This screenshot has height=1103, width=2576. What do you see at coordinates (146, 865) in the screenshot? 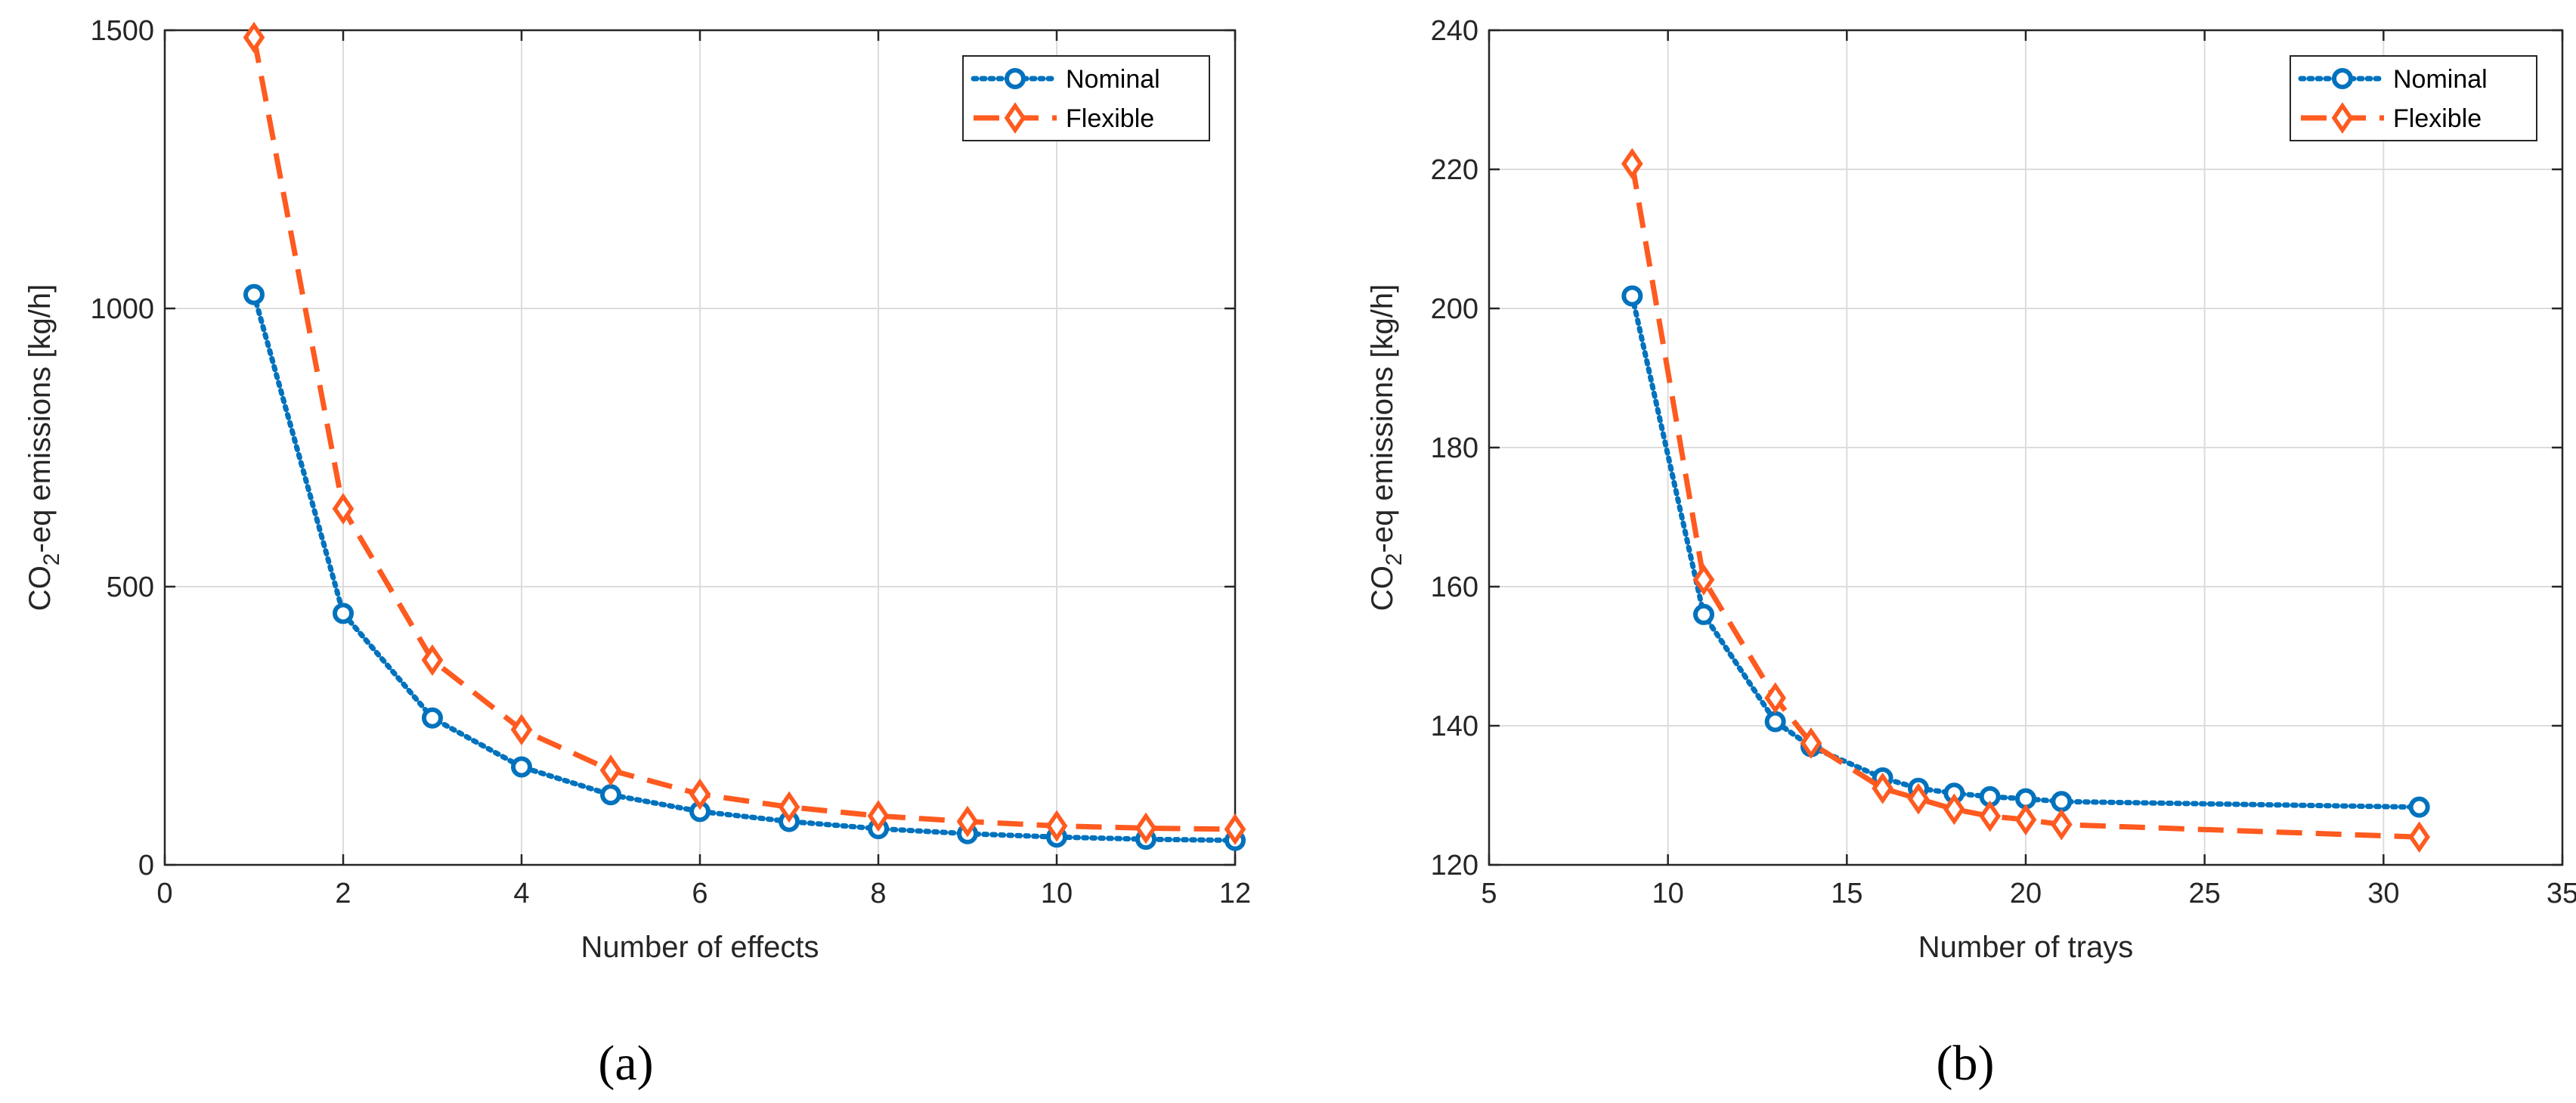
I see `y-tick-label: 0` at bounding box center [146, 865].